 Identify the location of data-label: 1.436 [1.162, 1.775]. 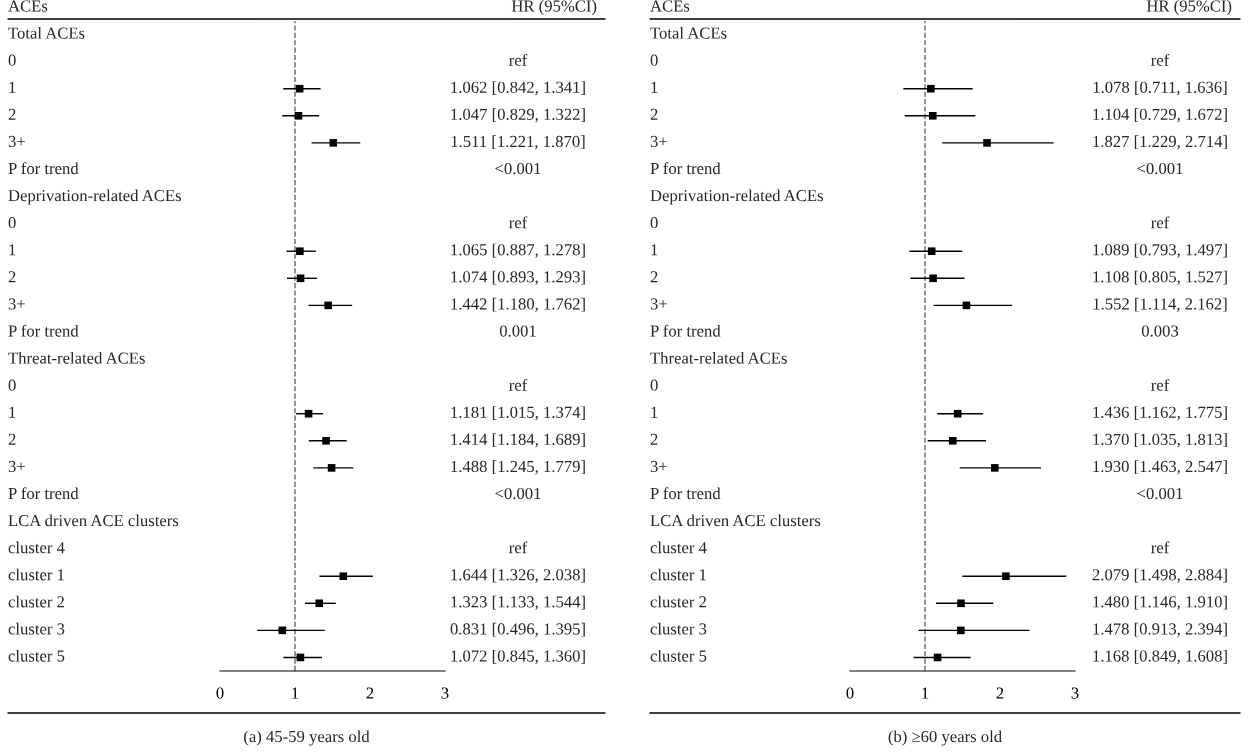
(1160, 413).